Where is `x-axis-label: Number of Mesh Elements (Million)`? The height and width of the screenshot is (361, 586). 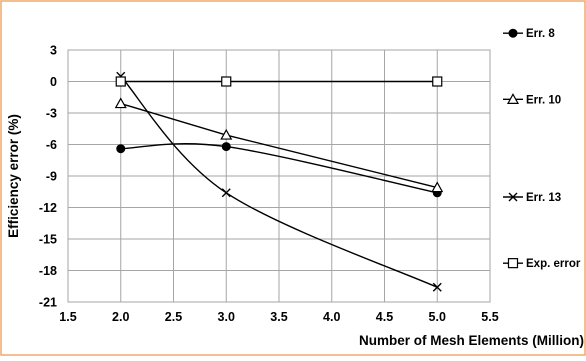
x-axis-label: Number of Mesh Elements (Million) is located at coordinates (471, 340).